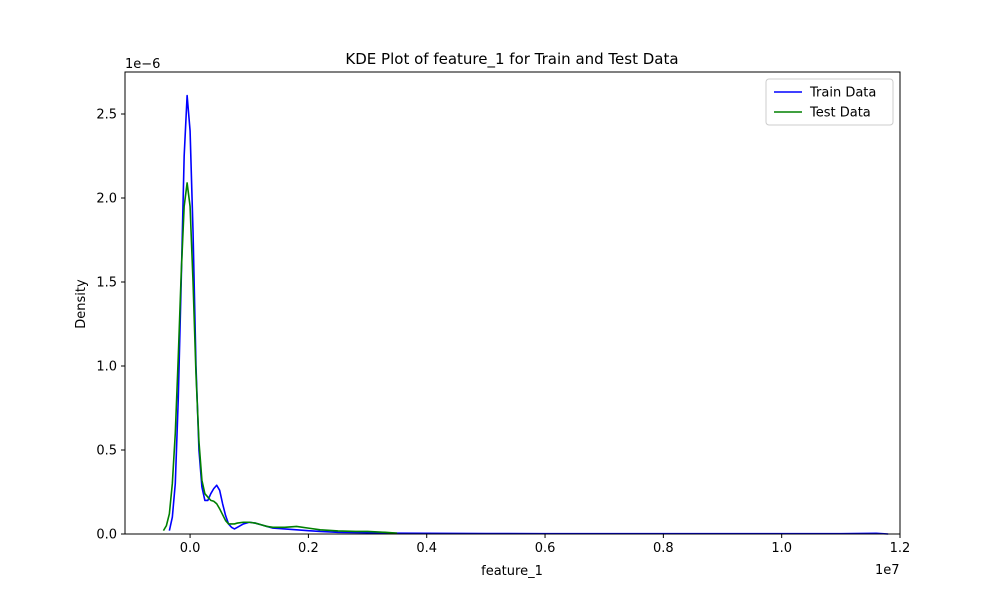  What do you see at coordinates (900, 548) in the screenshot?
I see `x-tick-label: 1.2` at bounding box center [900, 548].